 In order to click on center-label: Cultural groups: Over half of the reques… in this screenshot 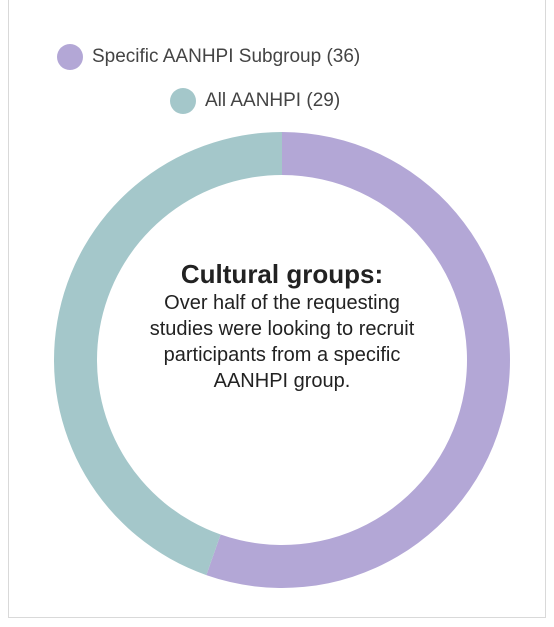, I will do `click(282, 326)`.